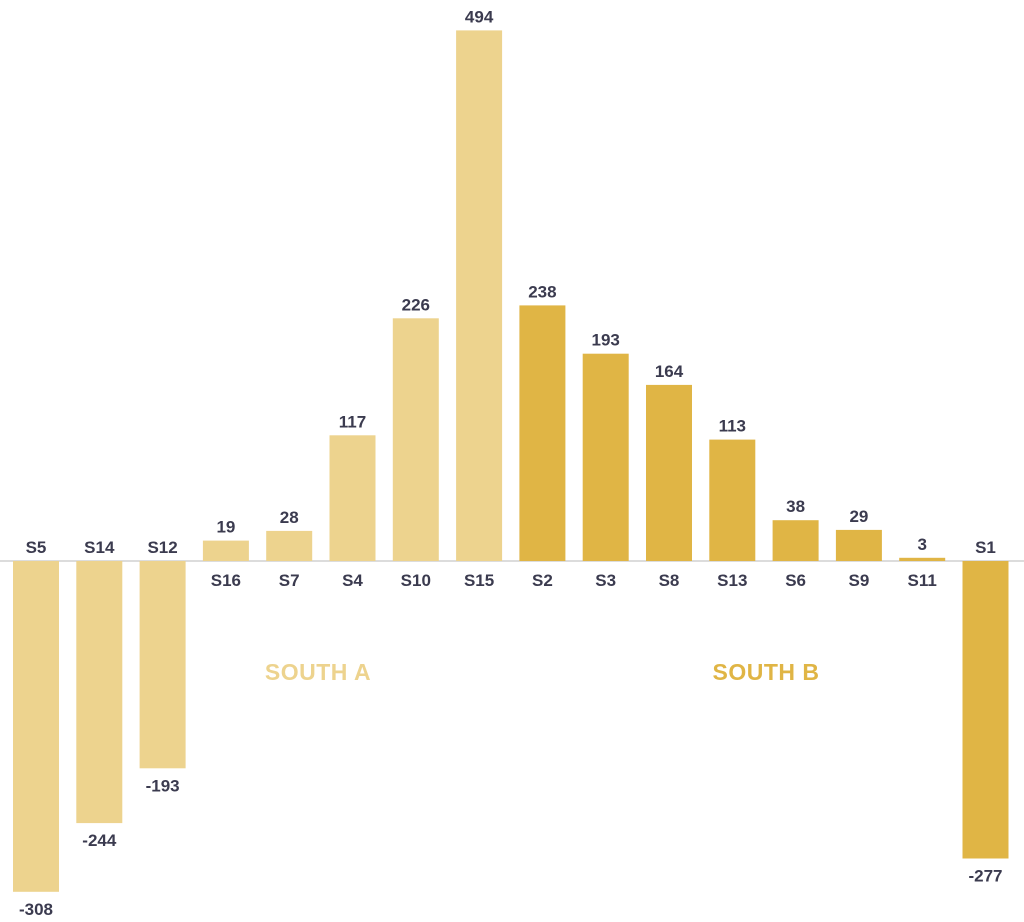  Describe the element at coordinates (36, 726) in the screenshot. I see `bar-s5` at that location.